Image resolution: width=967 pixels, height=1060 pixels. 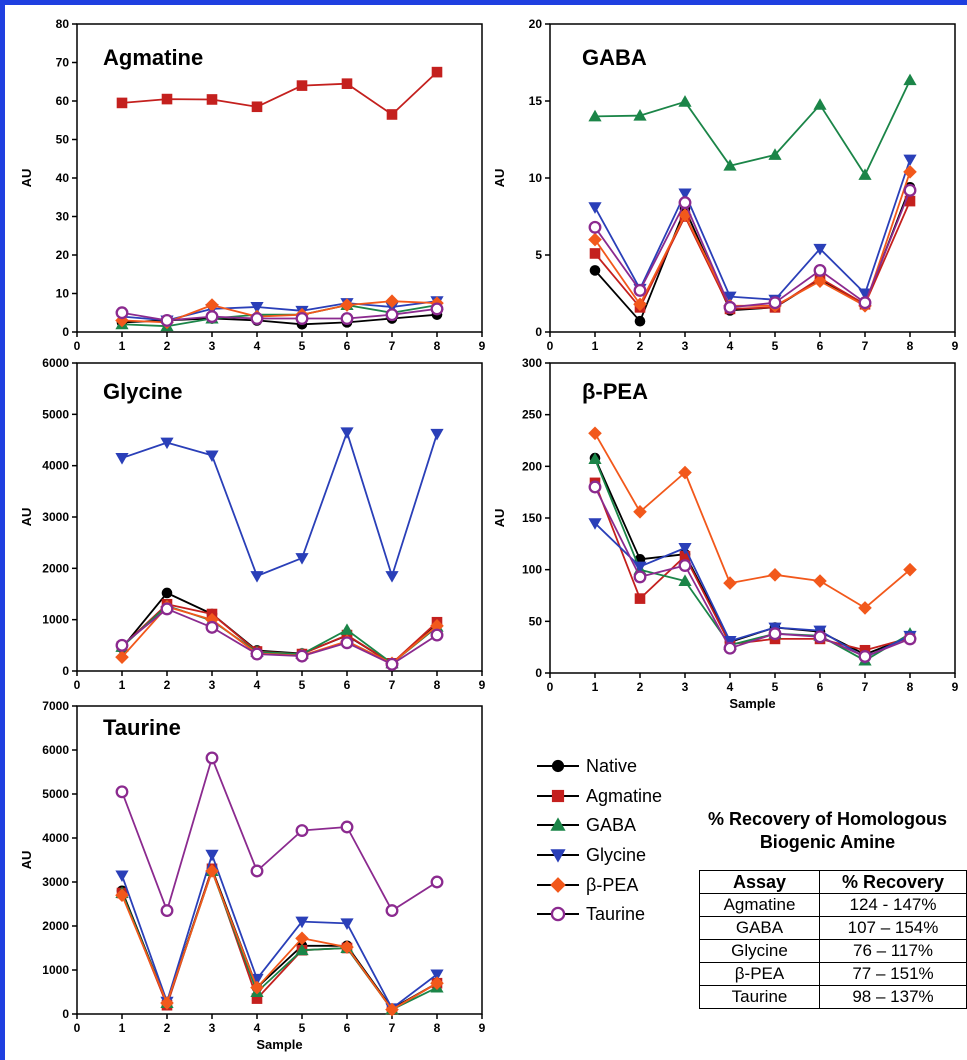 I want to click on y-tick-label: 1000, so click(x=55, y=620).